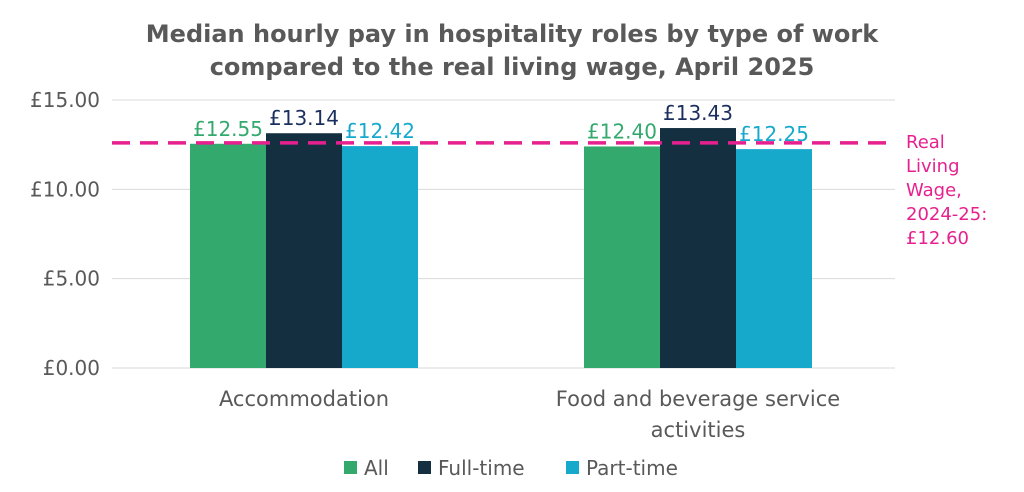 The image size is (1024, 492). I want to click on data-label: £12.40, so click(622, 131).